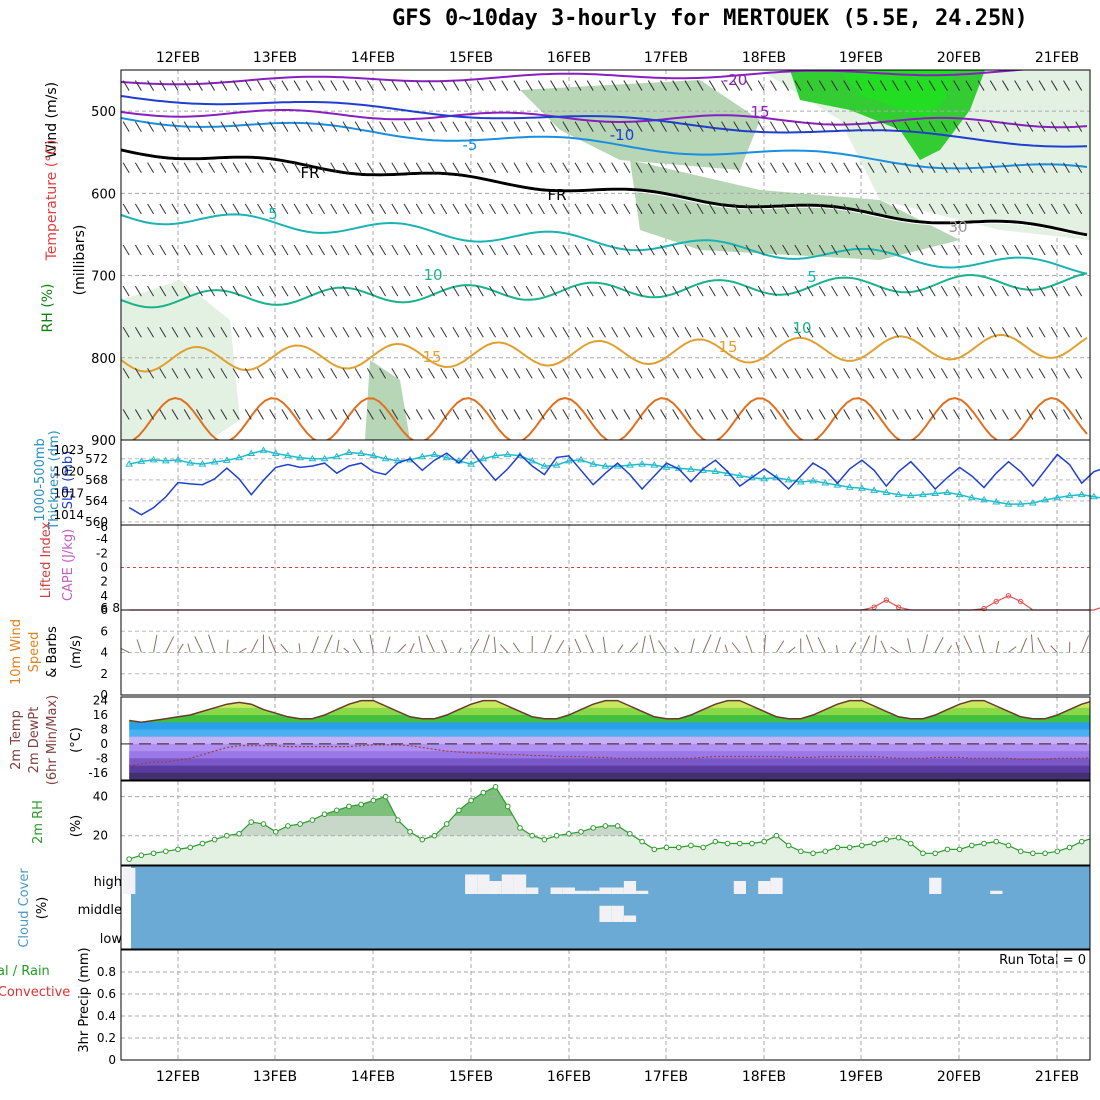  What do you see at coordinates (80, 260) in the screenshot?
I see `upper-mb-label: (millibars)` at bounding box center [80, 260].